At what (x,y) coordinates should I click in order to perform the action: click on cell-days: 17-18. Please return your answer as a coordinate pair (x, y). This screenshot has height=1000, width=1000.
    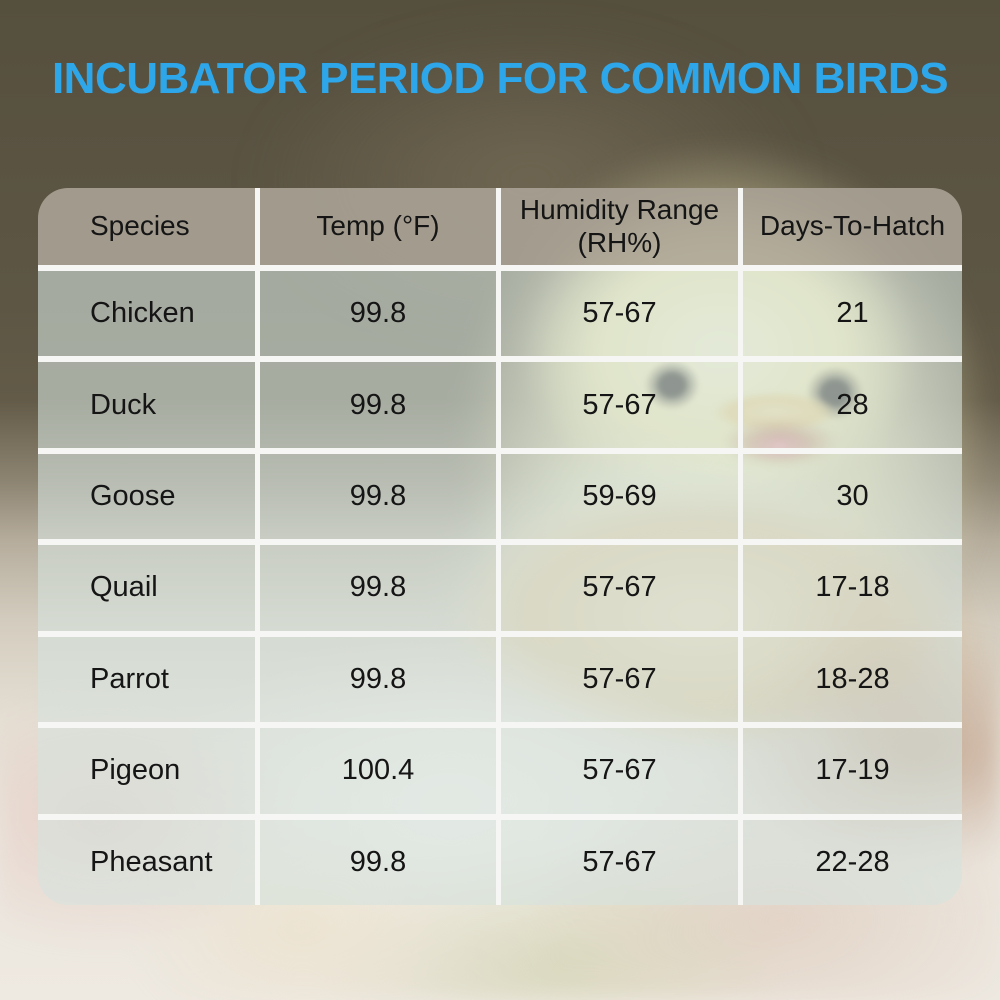
    Looking at the image, I should click on (852, 587).